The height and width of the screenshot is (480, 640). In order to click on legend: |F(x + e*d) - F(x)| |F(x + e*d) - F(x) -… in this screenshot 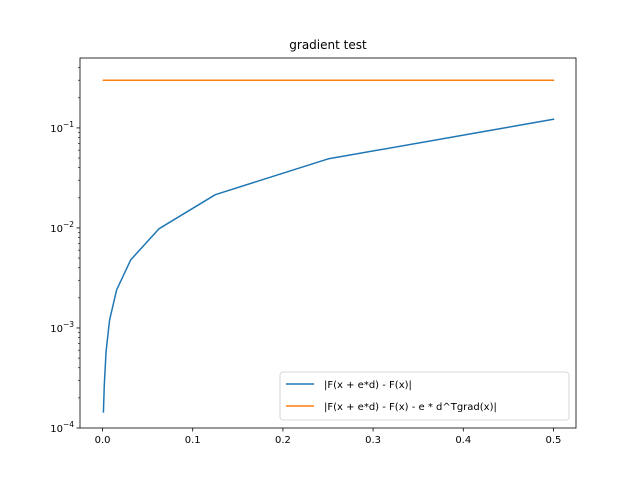, I will do `click(424, 396)`.